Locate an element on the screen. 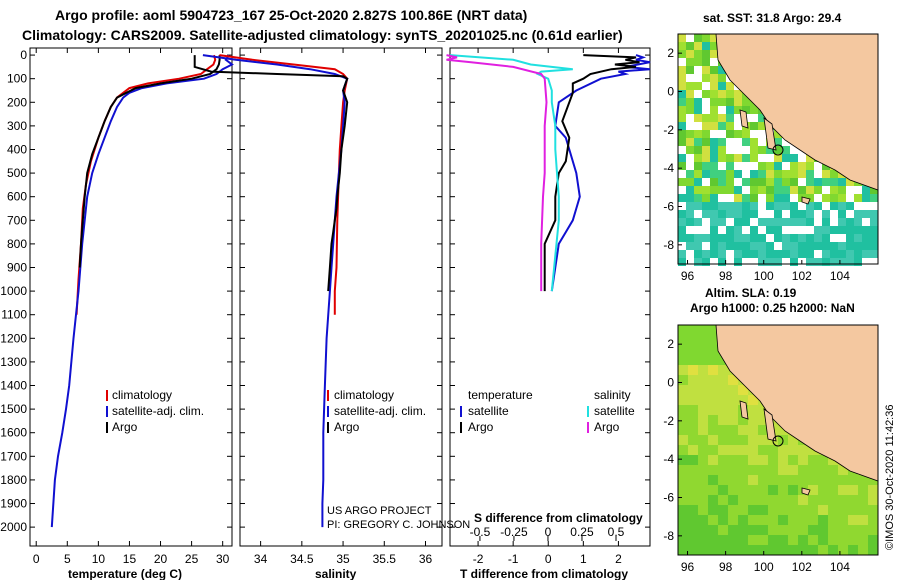  top-map-title: sat. SST: 31.8 Argo: 29.4 is located at coordinates (772, 18).